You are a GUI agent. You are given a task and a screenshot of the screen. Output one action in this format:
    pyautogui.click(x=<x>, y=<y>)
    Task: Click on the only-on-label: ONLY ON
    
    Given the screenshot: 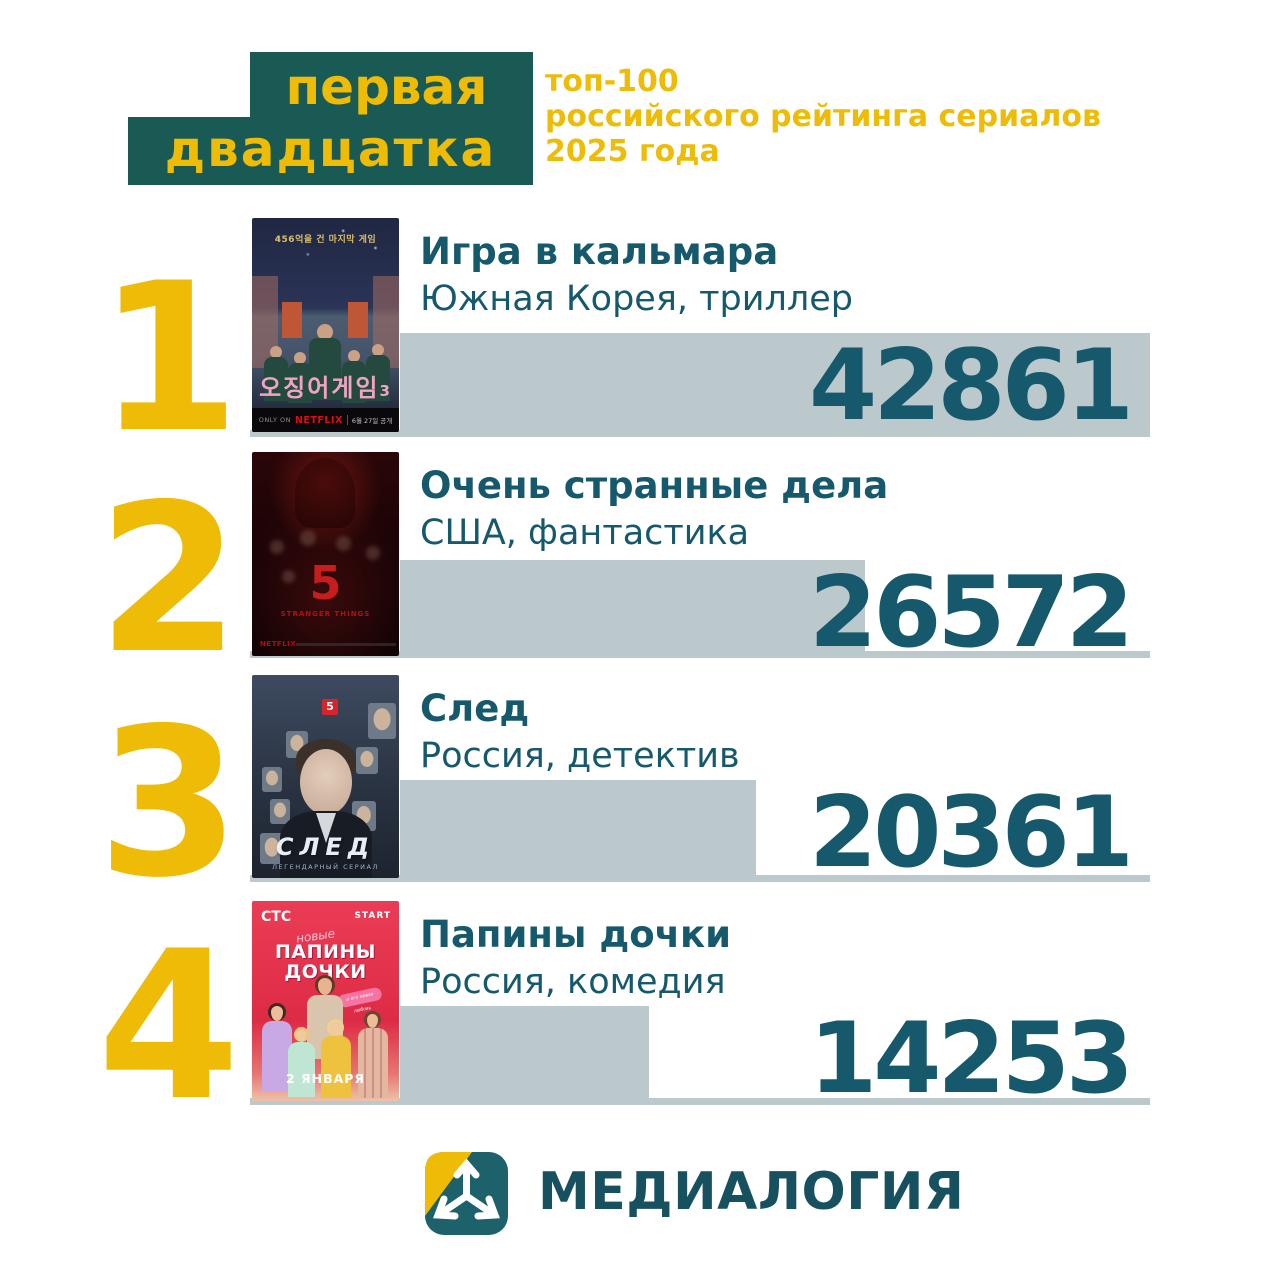 What is the action you would take?
    pyautogui.click(x=274, y=420)
    